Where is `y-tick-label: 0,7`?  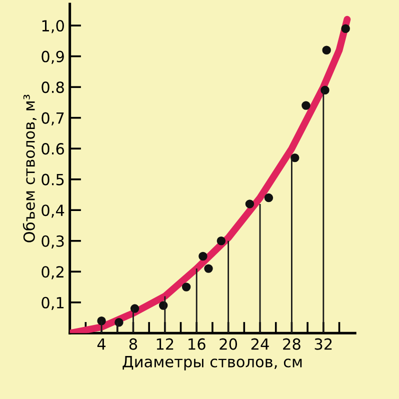
y-tick-label: 0,7 is located at coordinates (53, 119).